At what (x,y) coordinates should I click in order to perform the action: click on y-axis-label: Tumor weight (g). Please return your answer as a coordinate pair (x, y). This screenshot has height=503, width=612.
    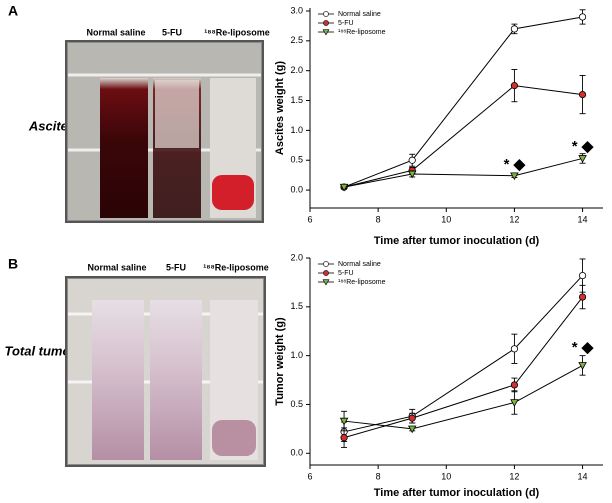
    Looking at the image, I should click on (280, 361).